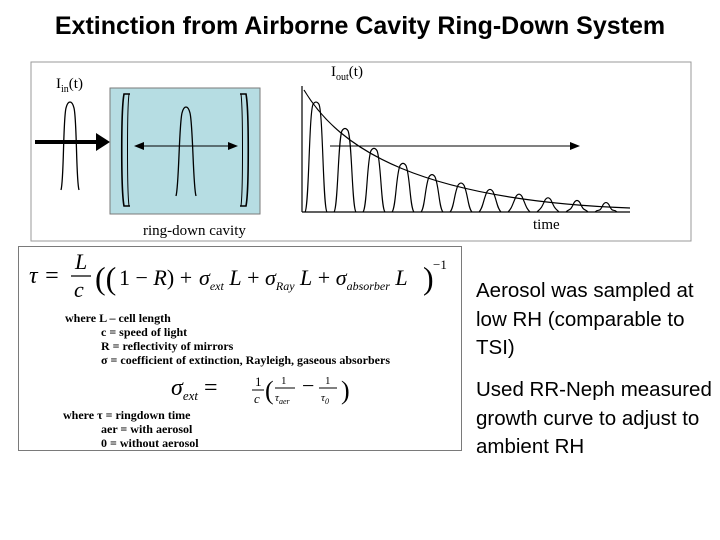  Describe the element at coordinates (282, 399) in the screenshot. I see `svg-text: τaer` at that location.